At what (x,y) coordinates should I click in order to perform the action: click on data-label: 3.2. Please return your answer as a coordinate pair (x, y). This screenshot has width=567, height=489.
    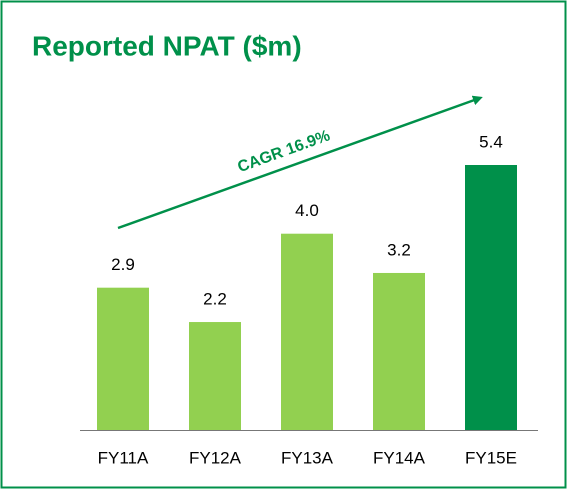
    Looking at the image, I should click on (399, 249).